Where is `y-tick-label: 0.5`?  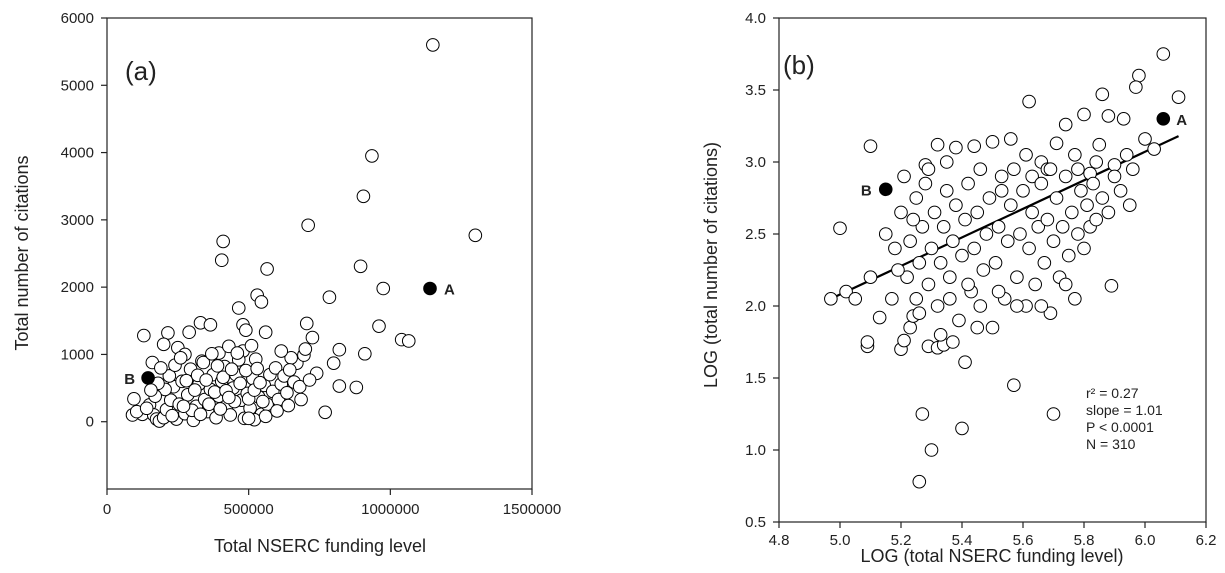
y-tick-label: 0.5 is located at coordinates (755, 522).